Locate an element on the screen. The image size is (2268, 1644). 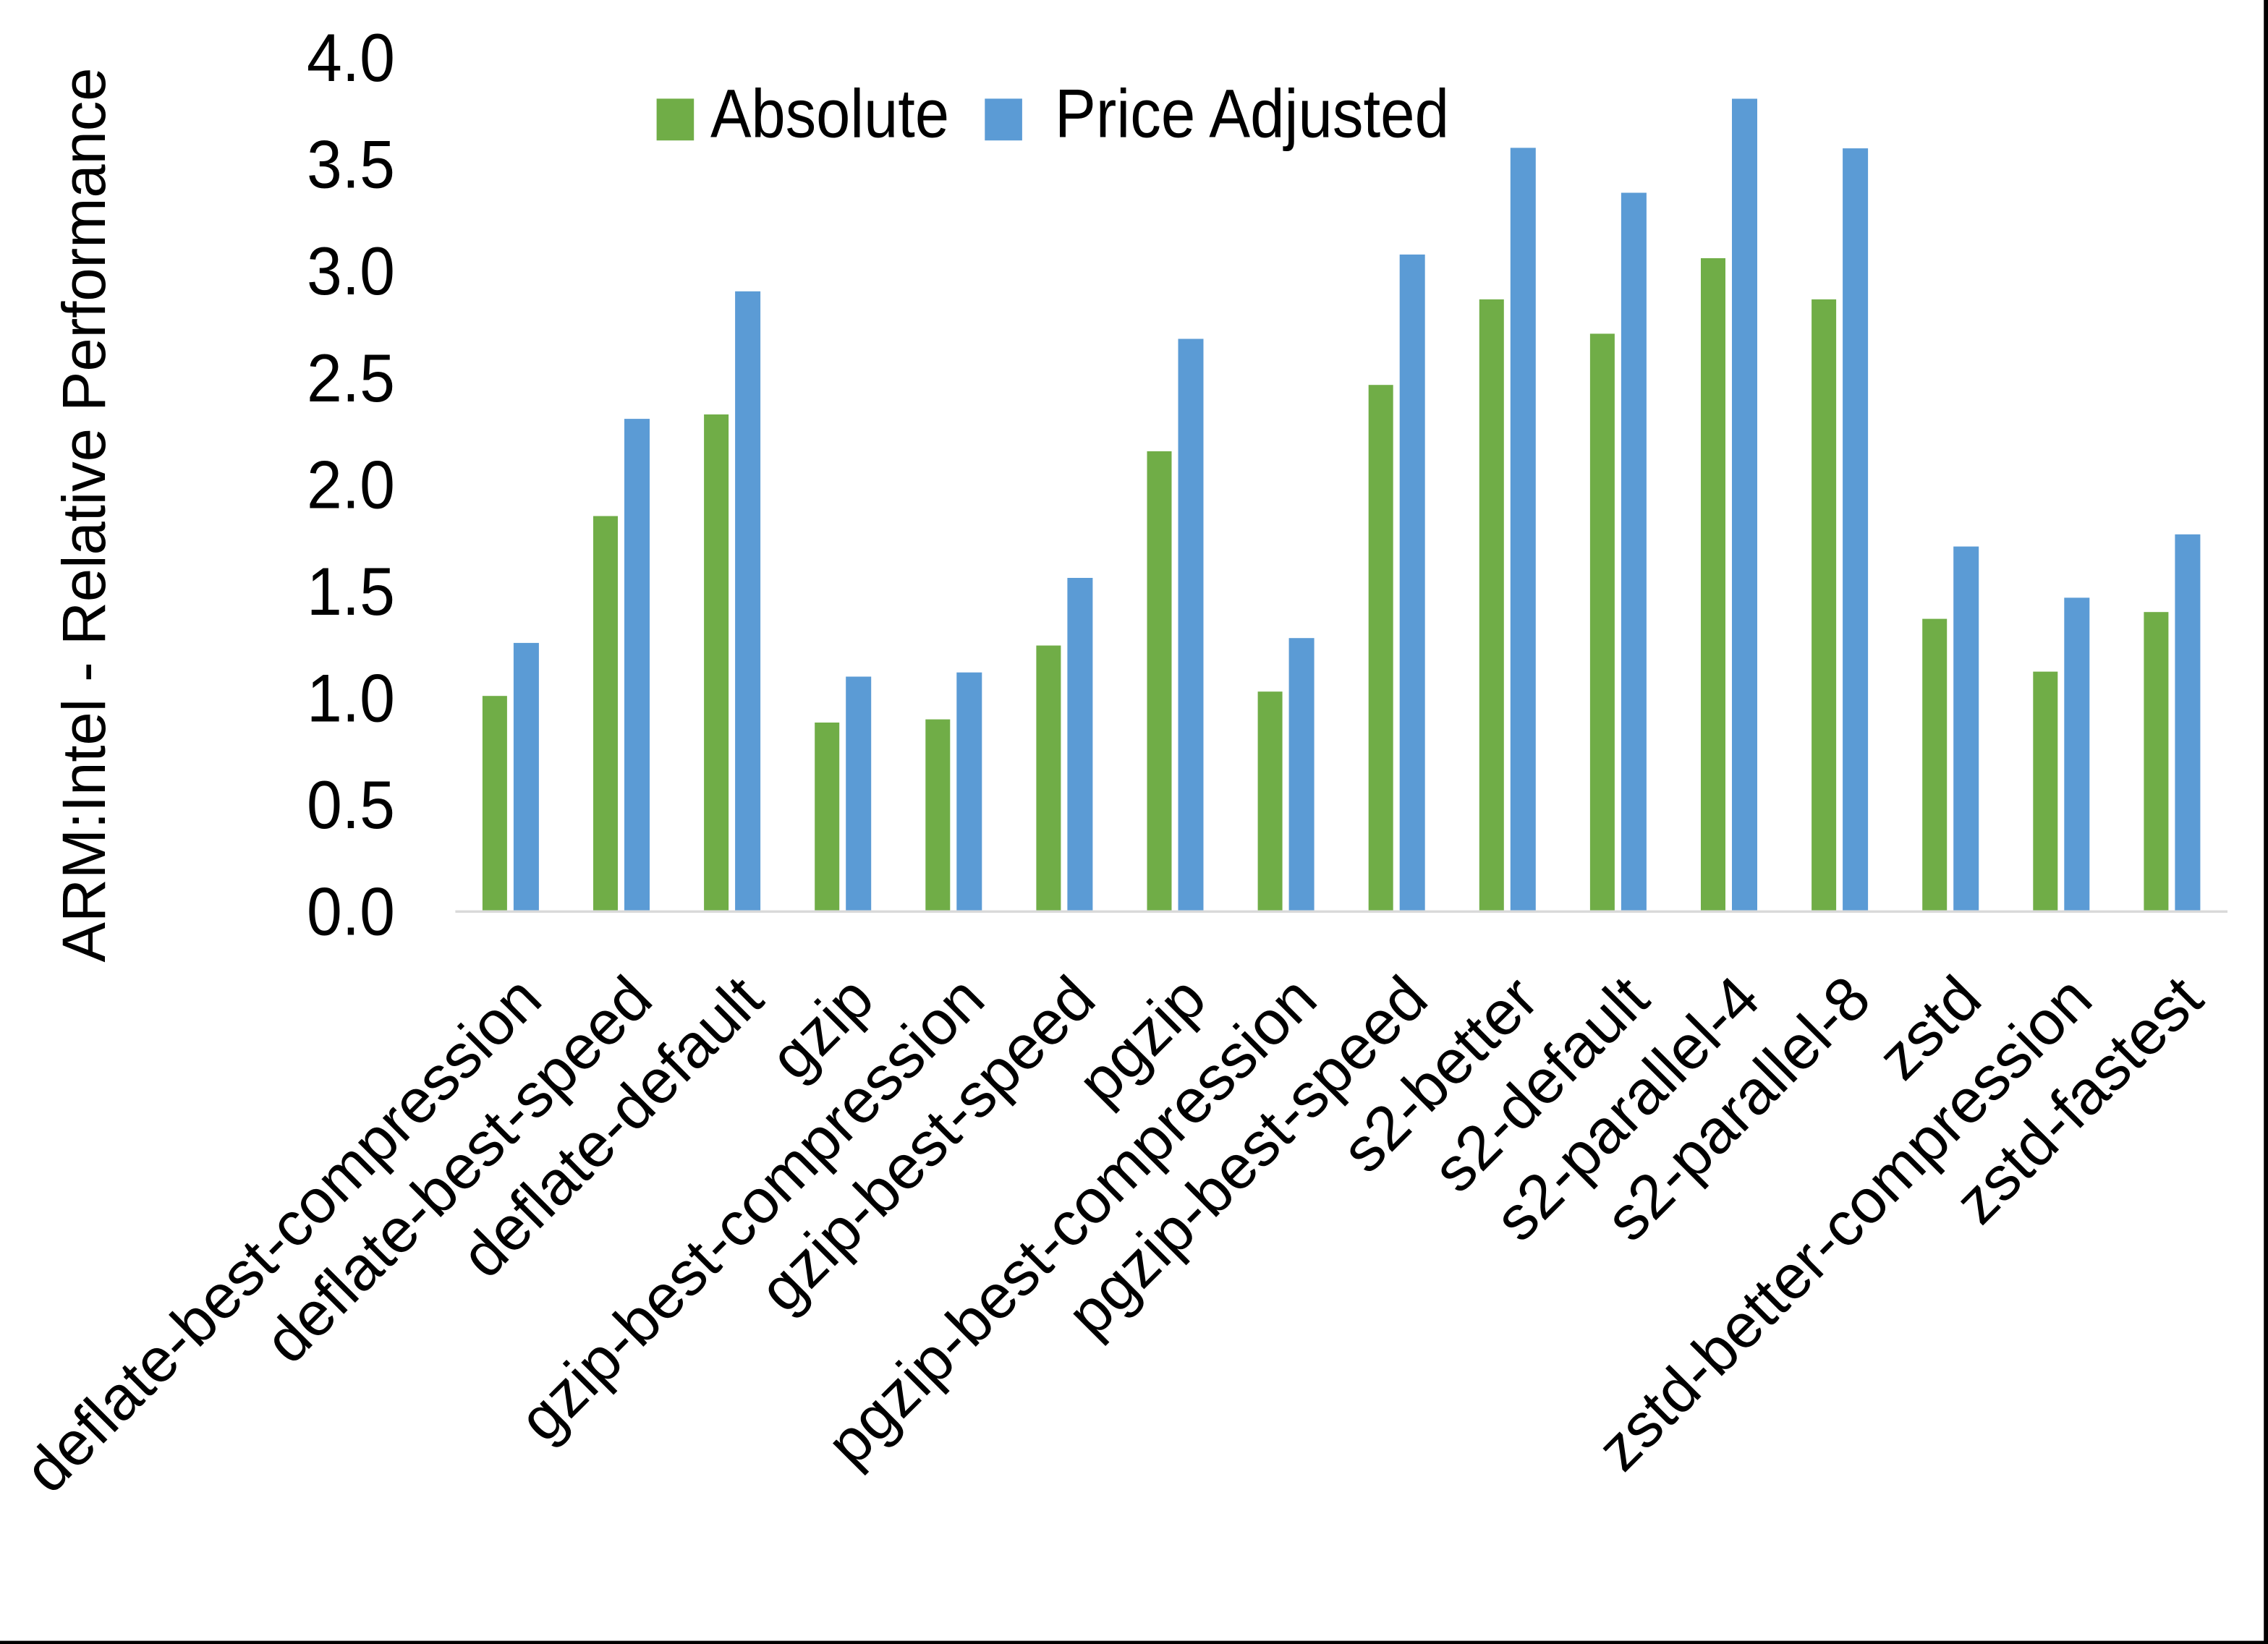
svg-text: 4.0 is located at coordinates (351, 57).